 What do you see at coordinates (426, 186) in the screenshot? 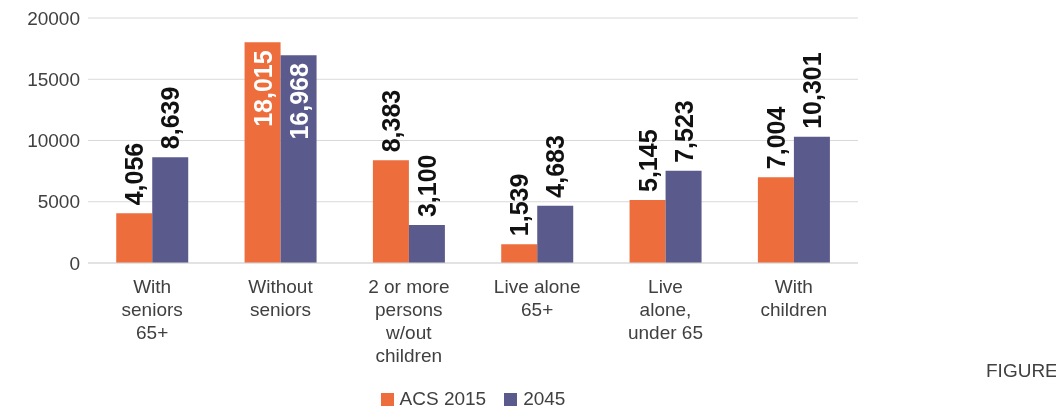
I see `data-label: 3,100` at bounding box center [426, 186].